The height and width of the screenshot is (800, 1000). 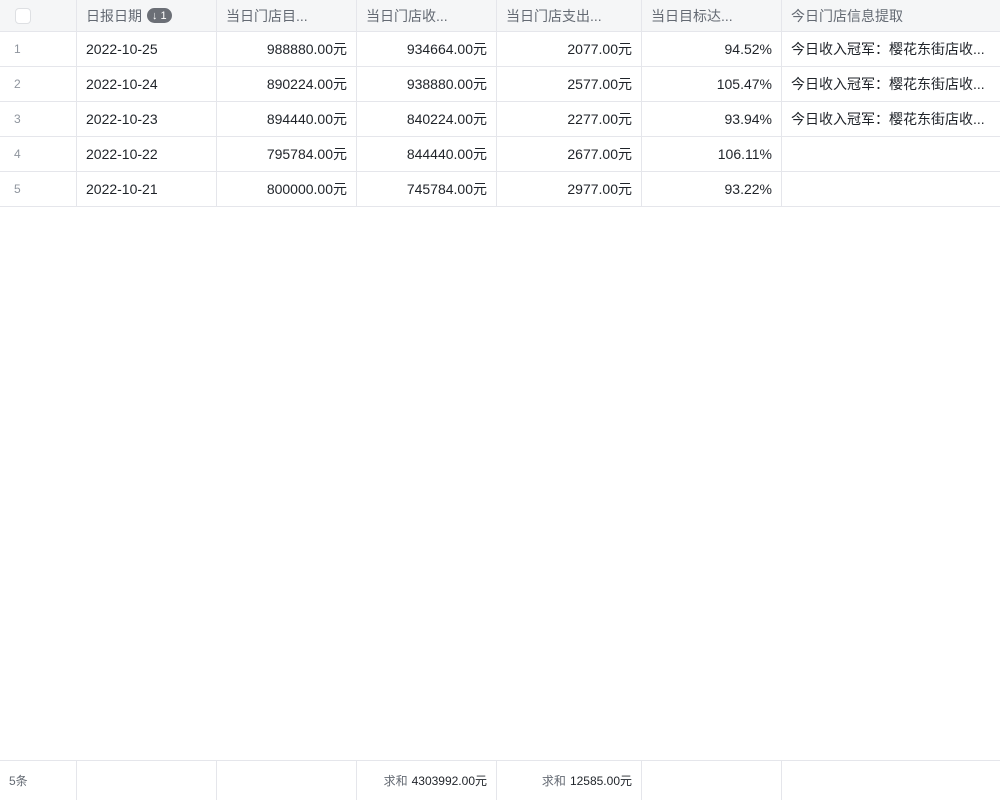 I want to click on row-index: 3, so click(x=38, y=119).